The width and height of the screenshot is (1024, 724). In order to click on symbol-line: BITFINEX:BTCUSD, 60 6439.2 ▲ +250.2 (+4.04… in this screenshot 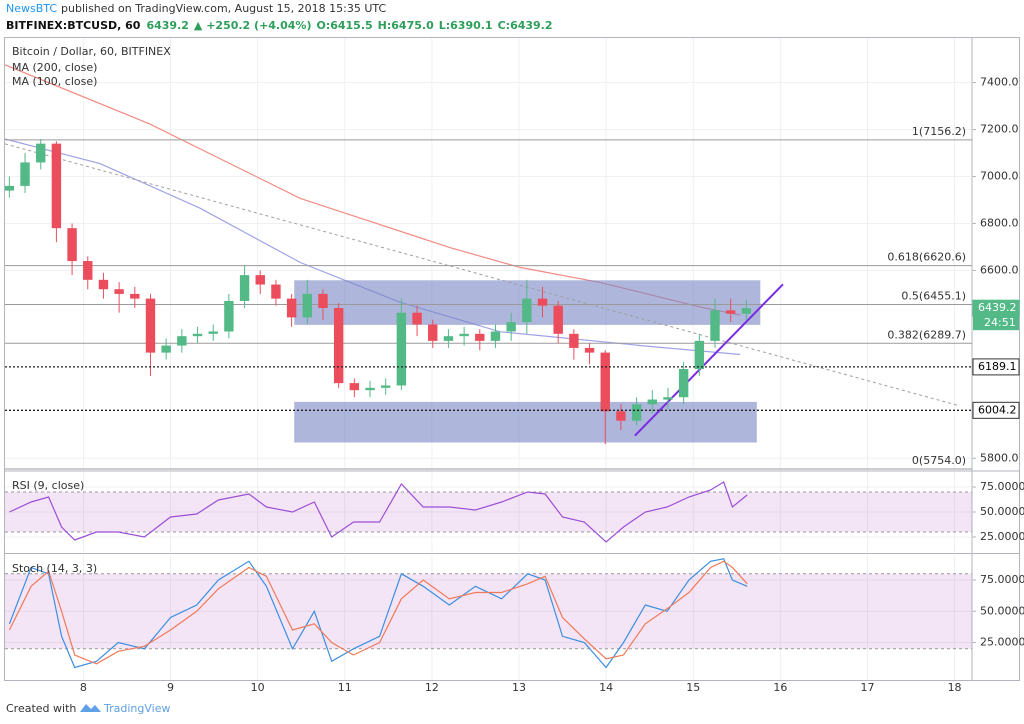, I will do `click(279, 25)`.